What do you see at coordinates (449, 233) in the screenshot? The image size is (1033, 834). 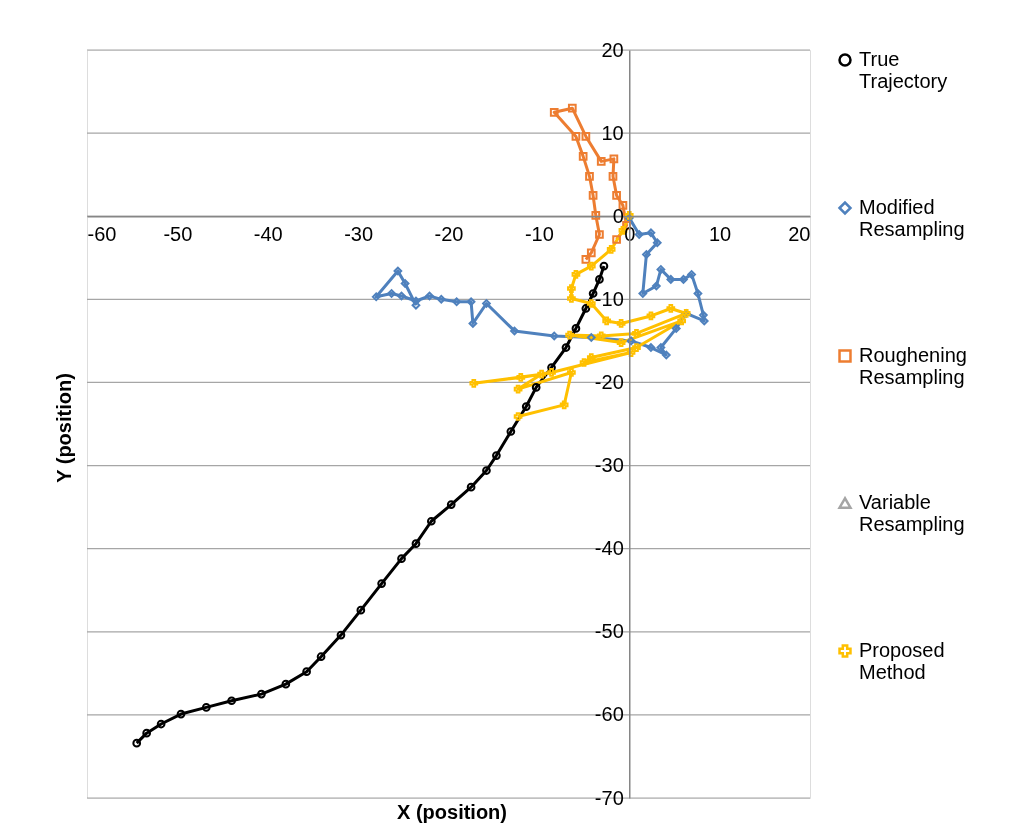 I see `x-tick-label: -20` at bounding box center [449, 233].